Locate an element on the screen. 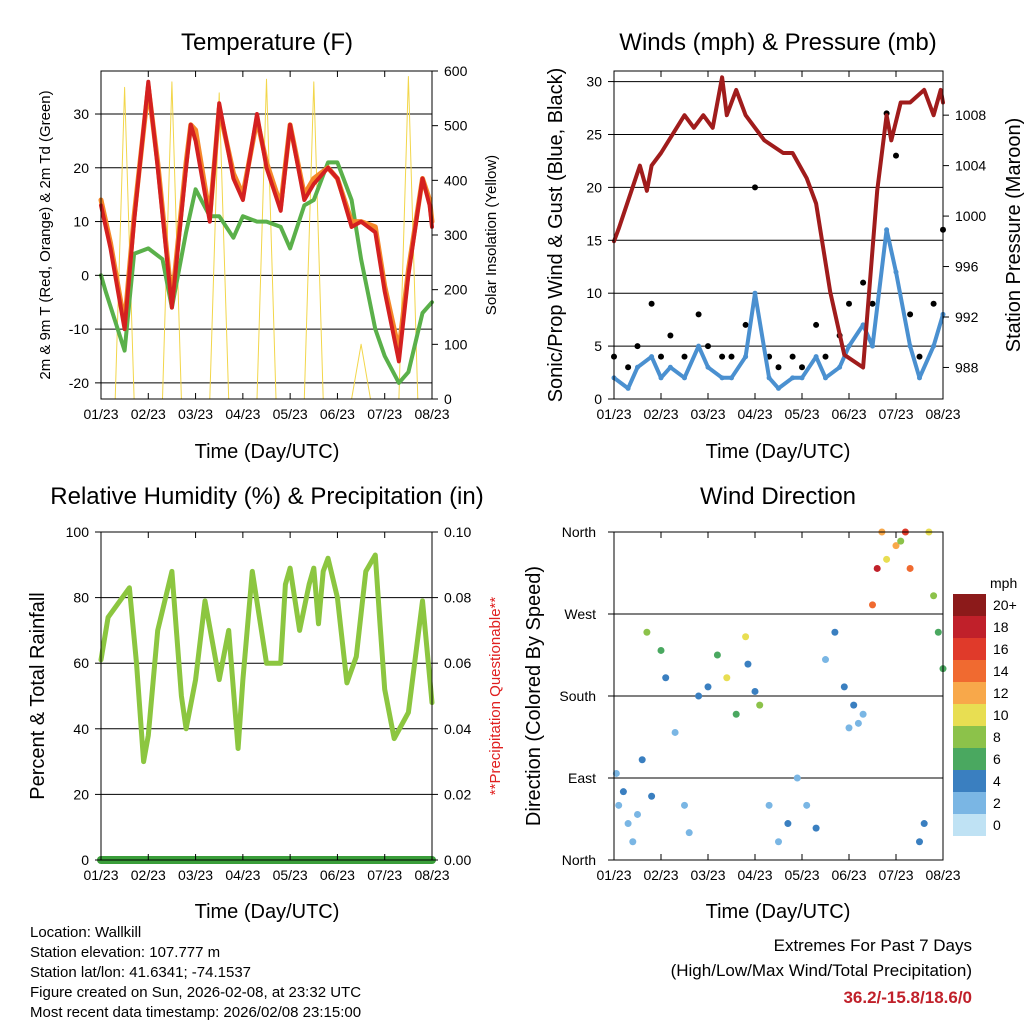  y2-tick-label: 0.02 is located at coordinates (457, 794).